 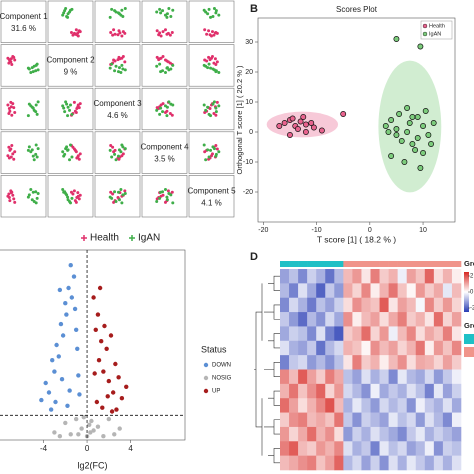 I want to click on legend-label: Health, so click(x=104, y=238).